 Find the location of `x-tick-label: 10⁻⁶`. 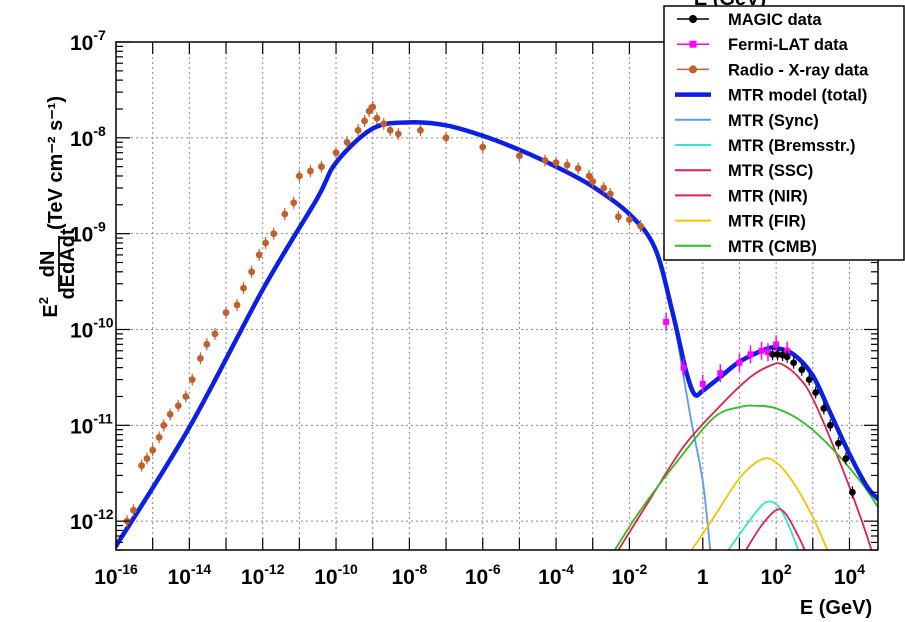

x-tick-label: 10⁻⁶ is located at coordinates (483, 575).